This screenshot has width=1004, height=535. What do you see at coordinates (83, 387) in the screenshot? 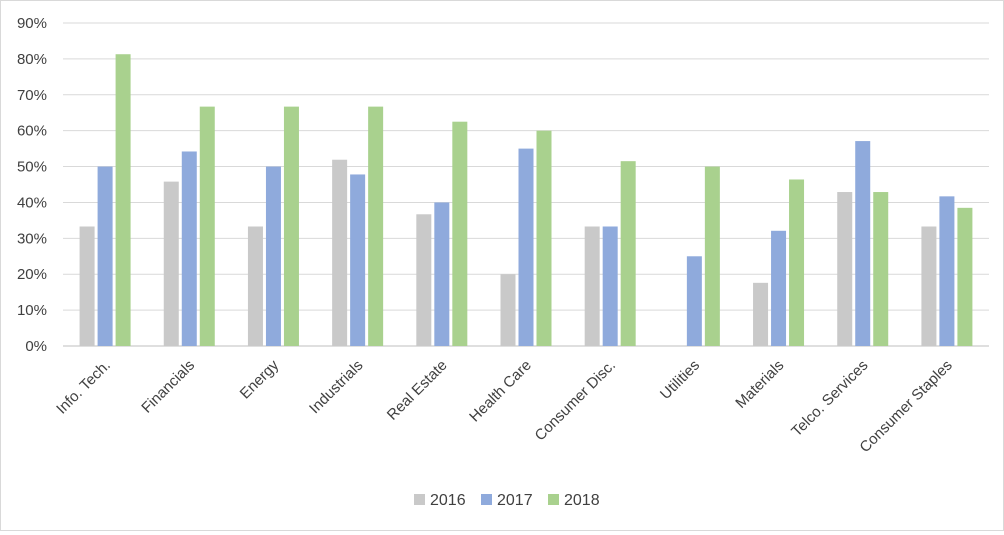
I see `x-category-label: Info. Tech.` at bounding box center [83, 387].